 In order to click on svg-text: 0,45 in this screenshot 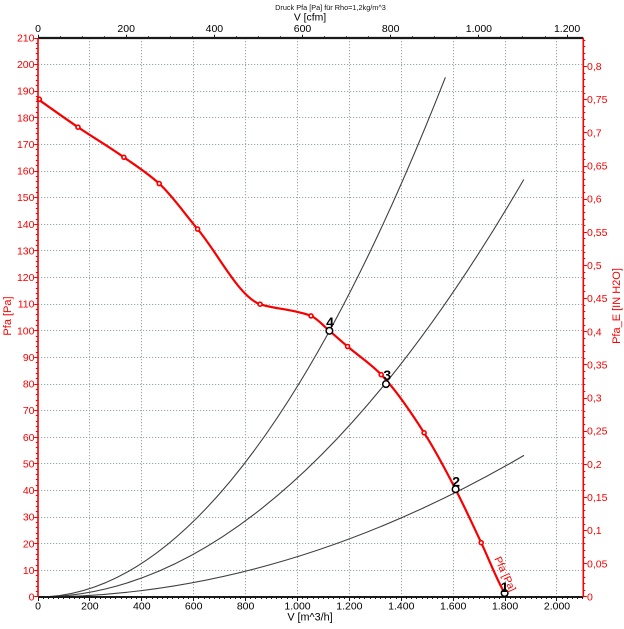, I will do `click(597, 299)`.